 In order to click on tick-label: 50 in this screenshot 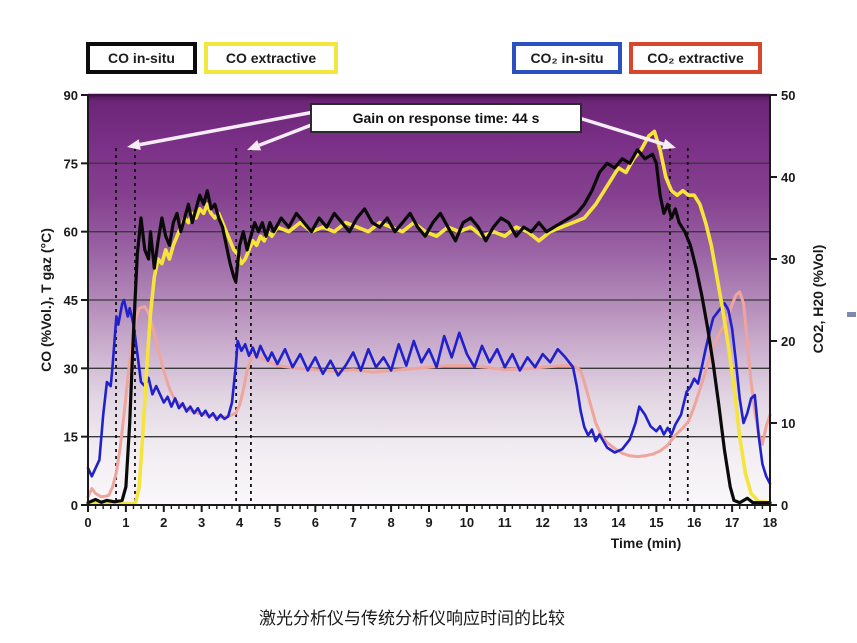, I will do `click(788, 95)`.